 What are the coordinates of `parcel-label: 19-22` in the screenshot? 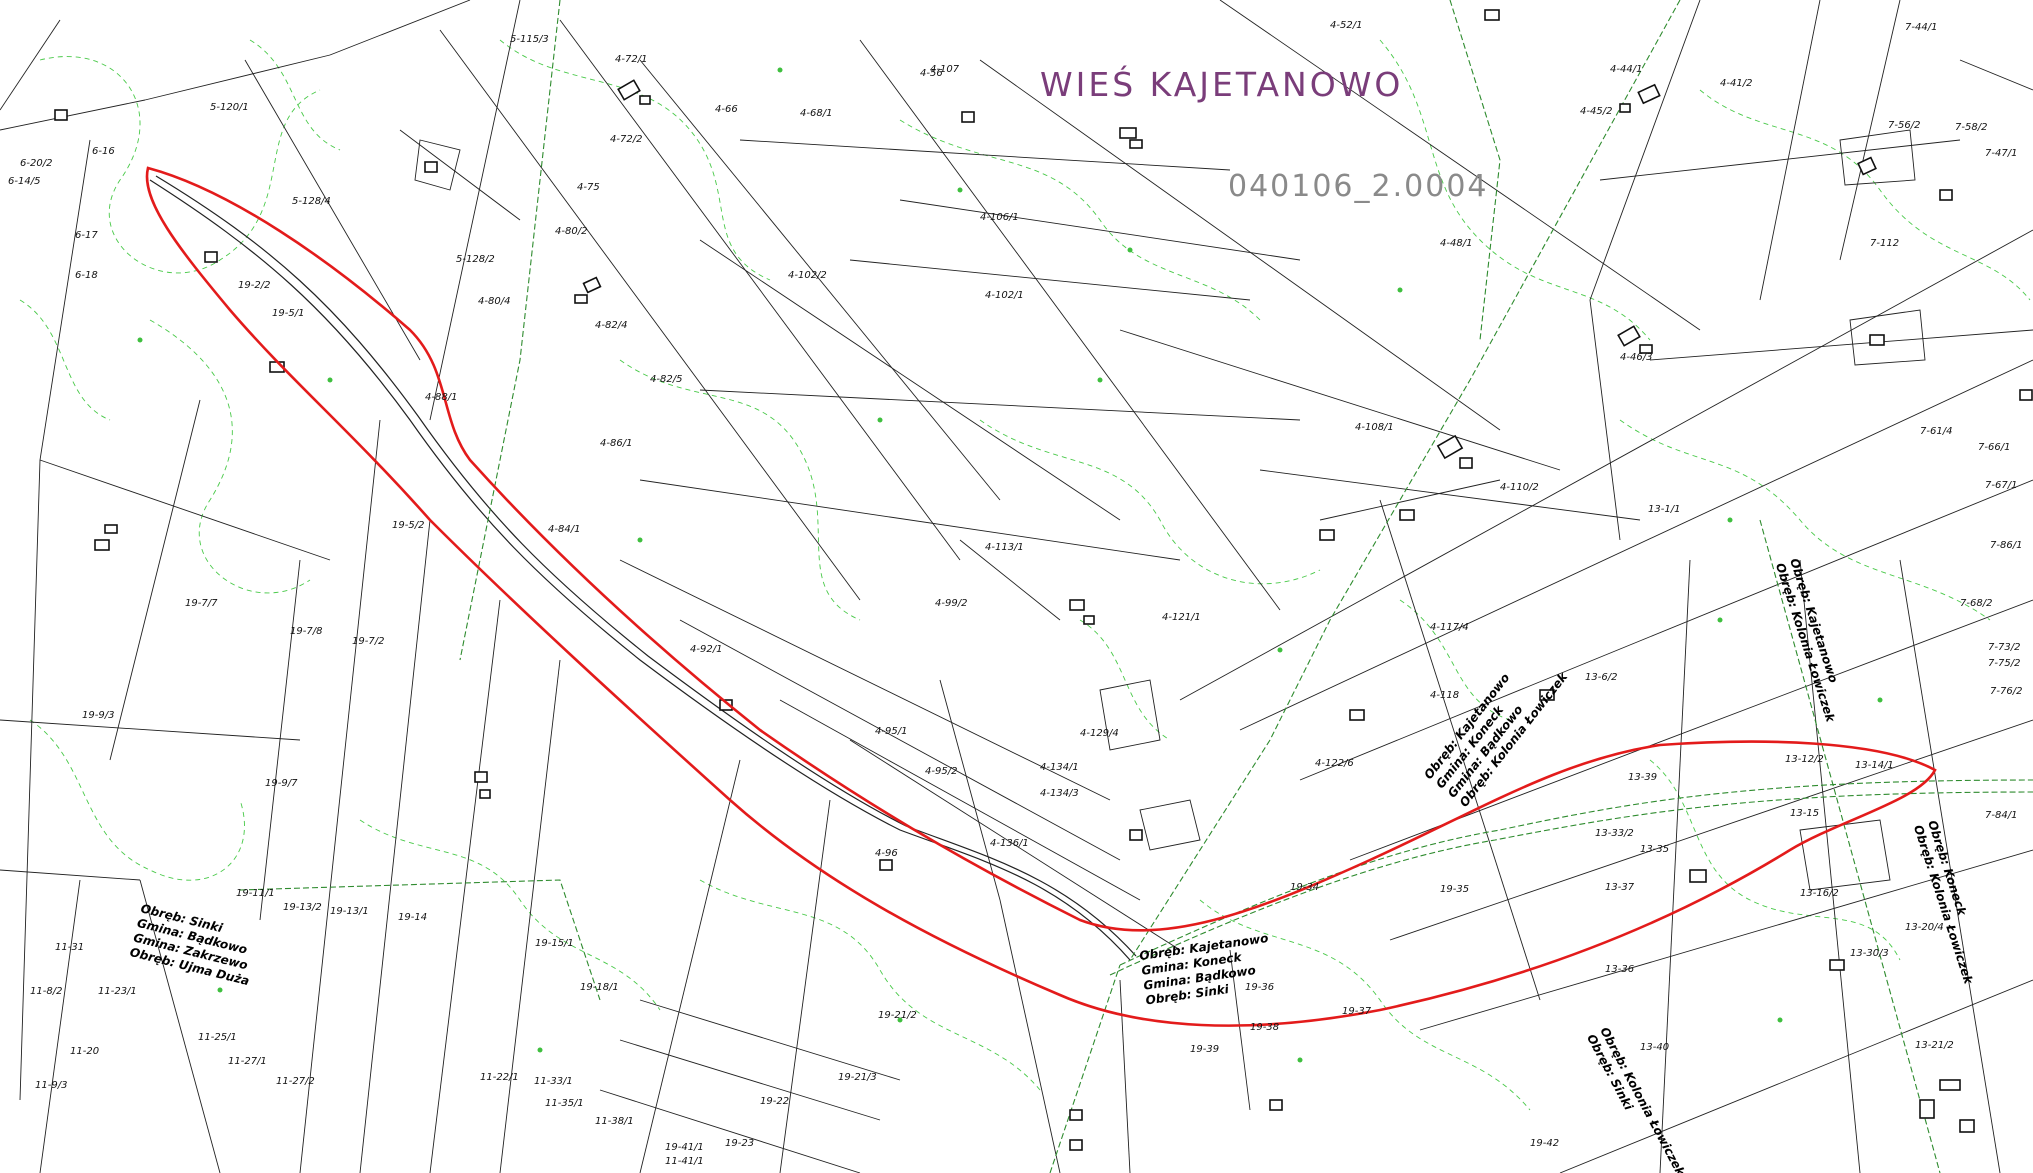 It's located at (774, 1101).